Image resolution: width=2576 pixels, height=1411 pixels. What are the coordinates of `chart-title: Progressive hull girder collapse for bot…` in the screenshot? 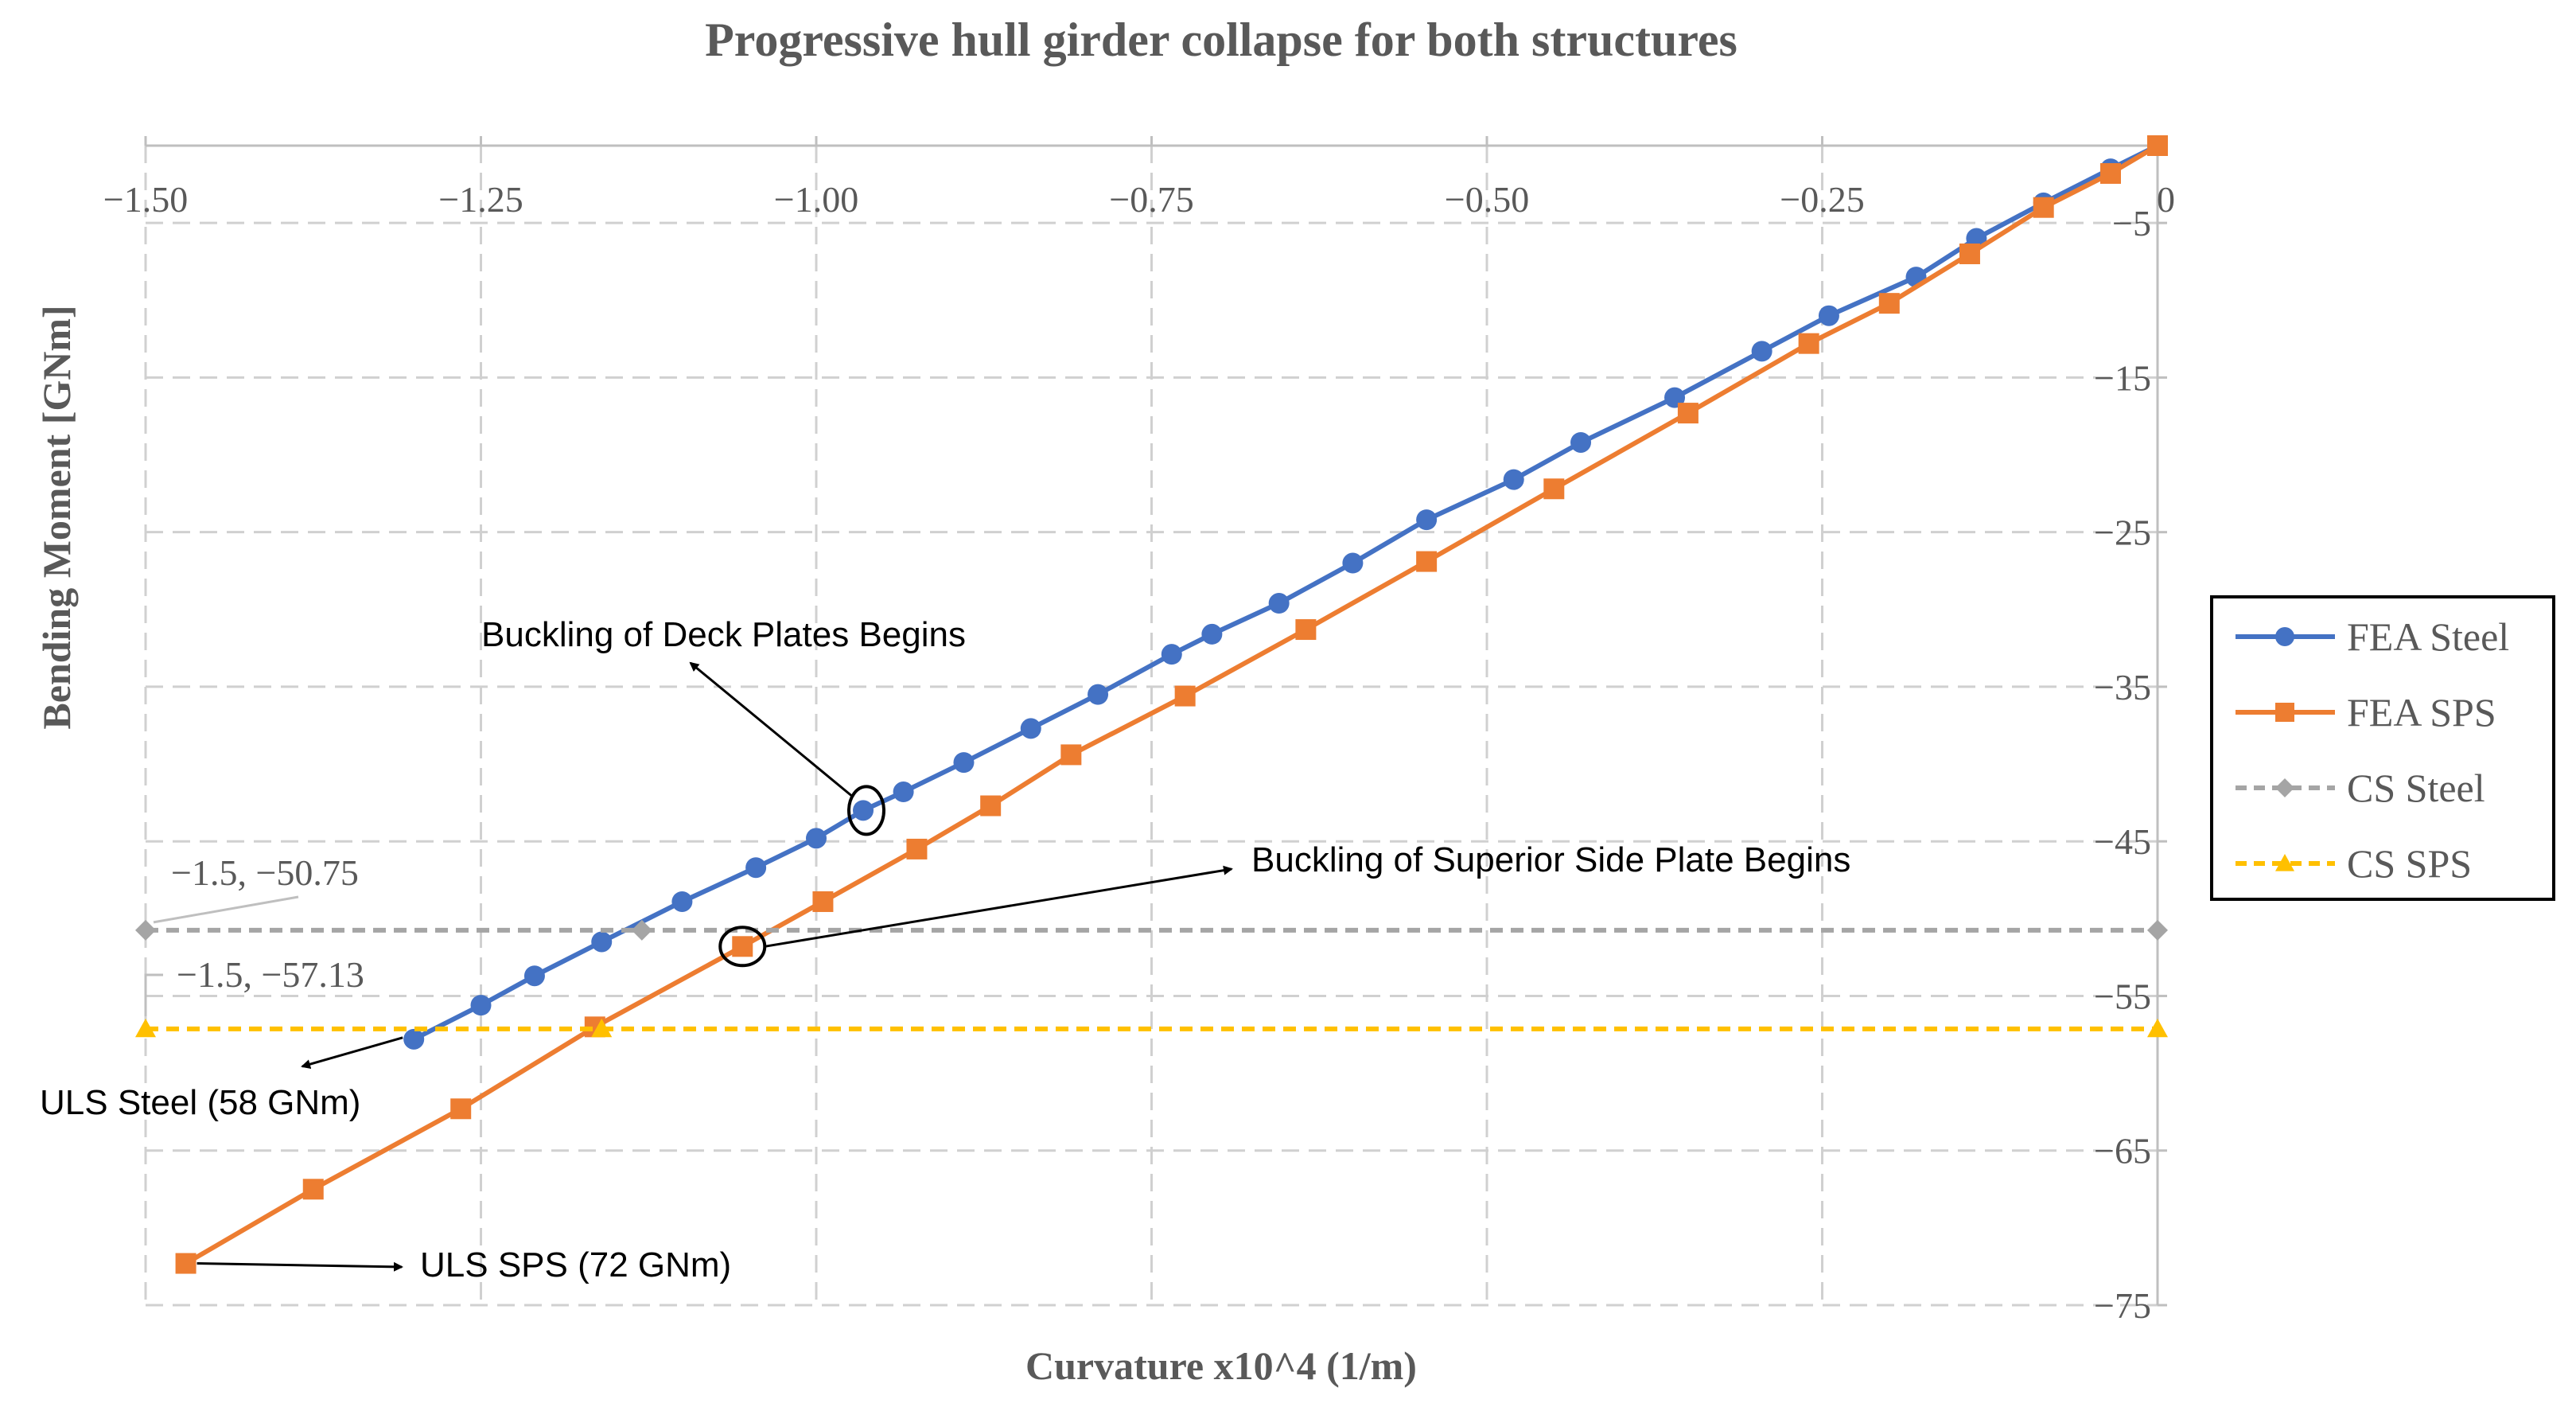 It's located at (1221, 40).